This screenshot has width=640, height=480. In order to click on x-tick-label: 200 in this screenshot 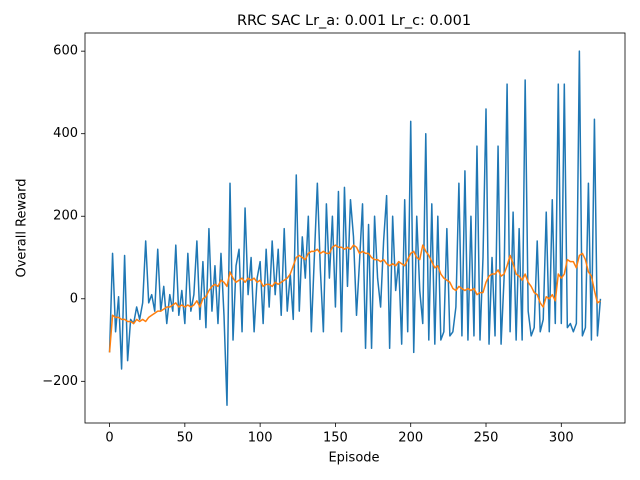, I will do `click(410, 438)`.